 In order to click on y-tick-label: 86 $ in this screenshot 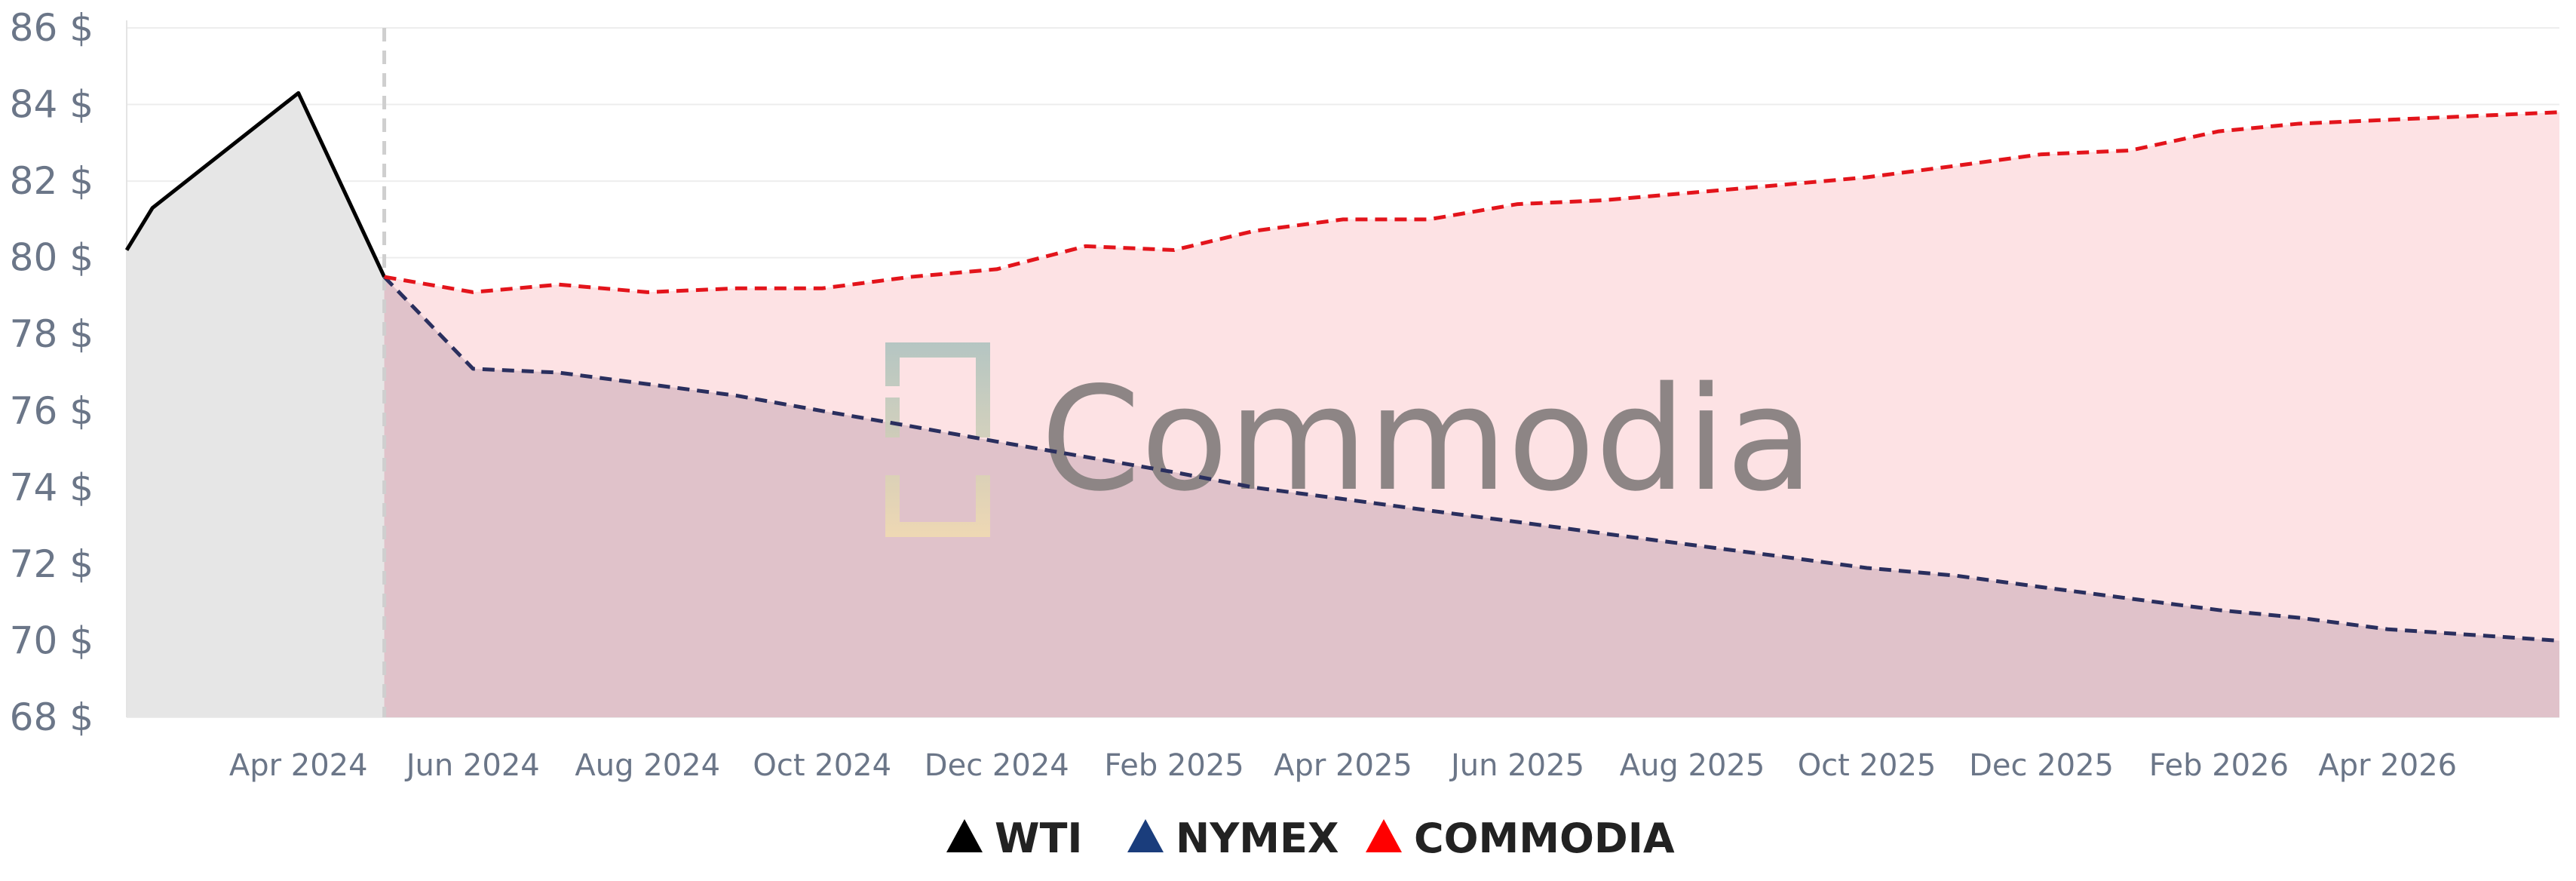, I will do `click(52, 28)`.